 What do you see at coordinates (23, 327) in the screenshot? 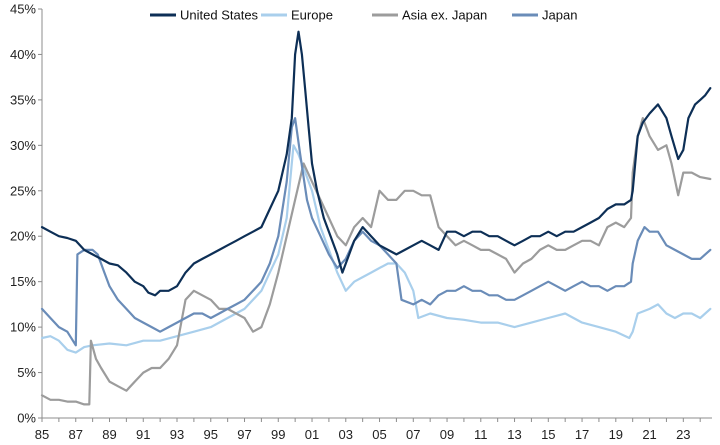
I see `y-tick-label: 10%` at bounding box center [23, 327].